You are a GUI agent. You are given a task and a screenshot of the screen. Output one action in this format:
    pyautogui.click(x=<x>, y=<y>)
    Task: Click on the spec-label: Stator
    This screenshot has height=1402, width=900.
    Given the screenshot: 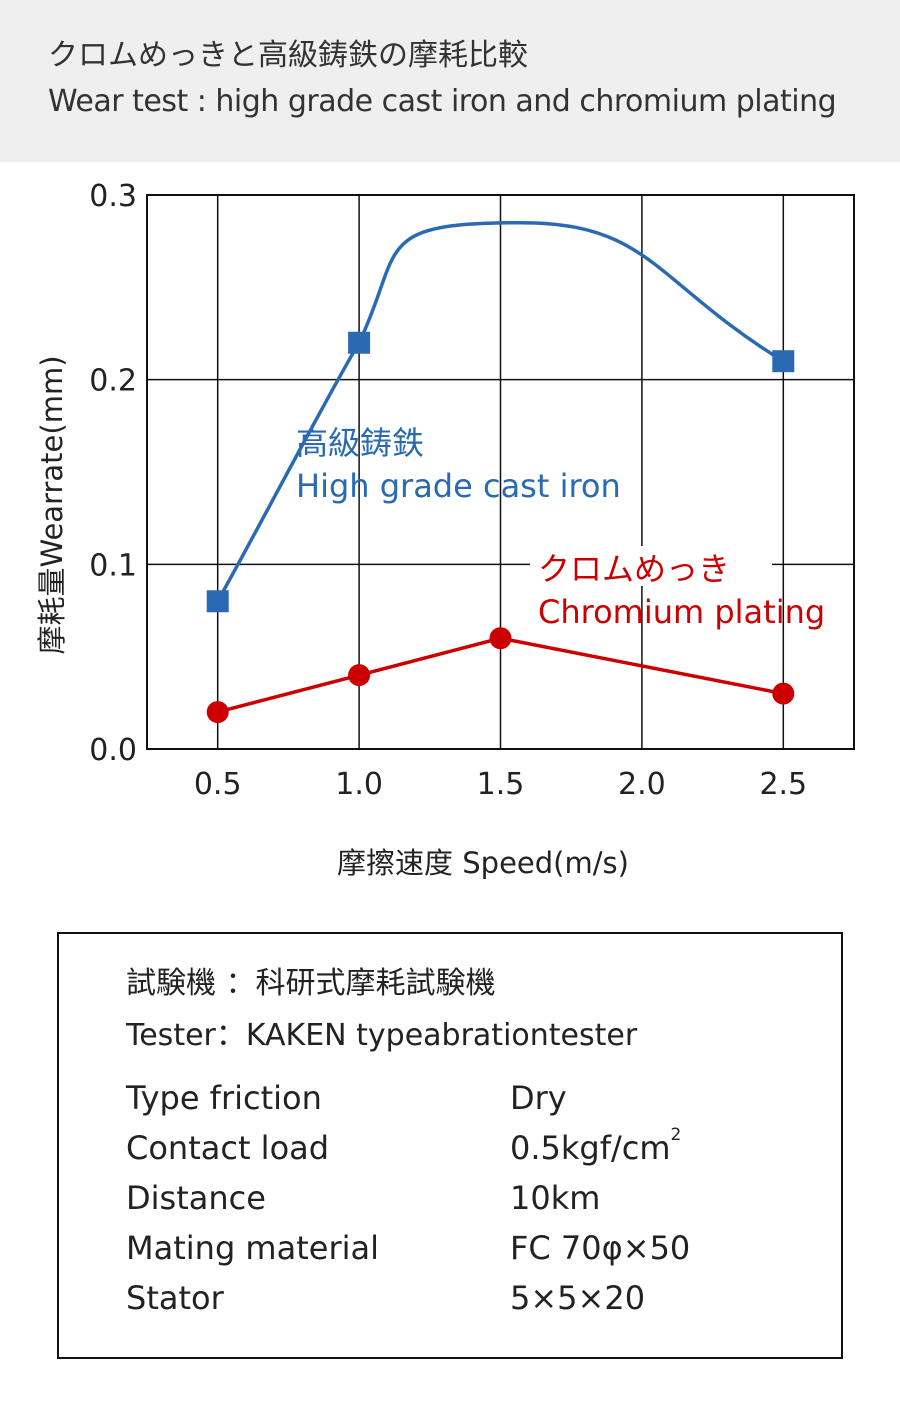 What is the action you would take?
    pyautogui.click(x=175, y=1298)
    